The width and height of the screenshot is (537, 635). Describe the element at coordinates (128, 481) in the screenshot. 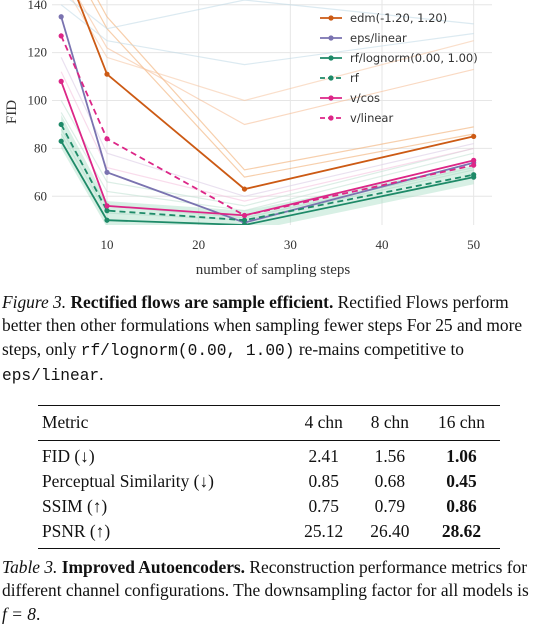

I see `metric-name: Perceptual Similarity (↓)` at that location.